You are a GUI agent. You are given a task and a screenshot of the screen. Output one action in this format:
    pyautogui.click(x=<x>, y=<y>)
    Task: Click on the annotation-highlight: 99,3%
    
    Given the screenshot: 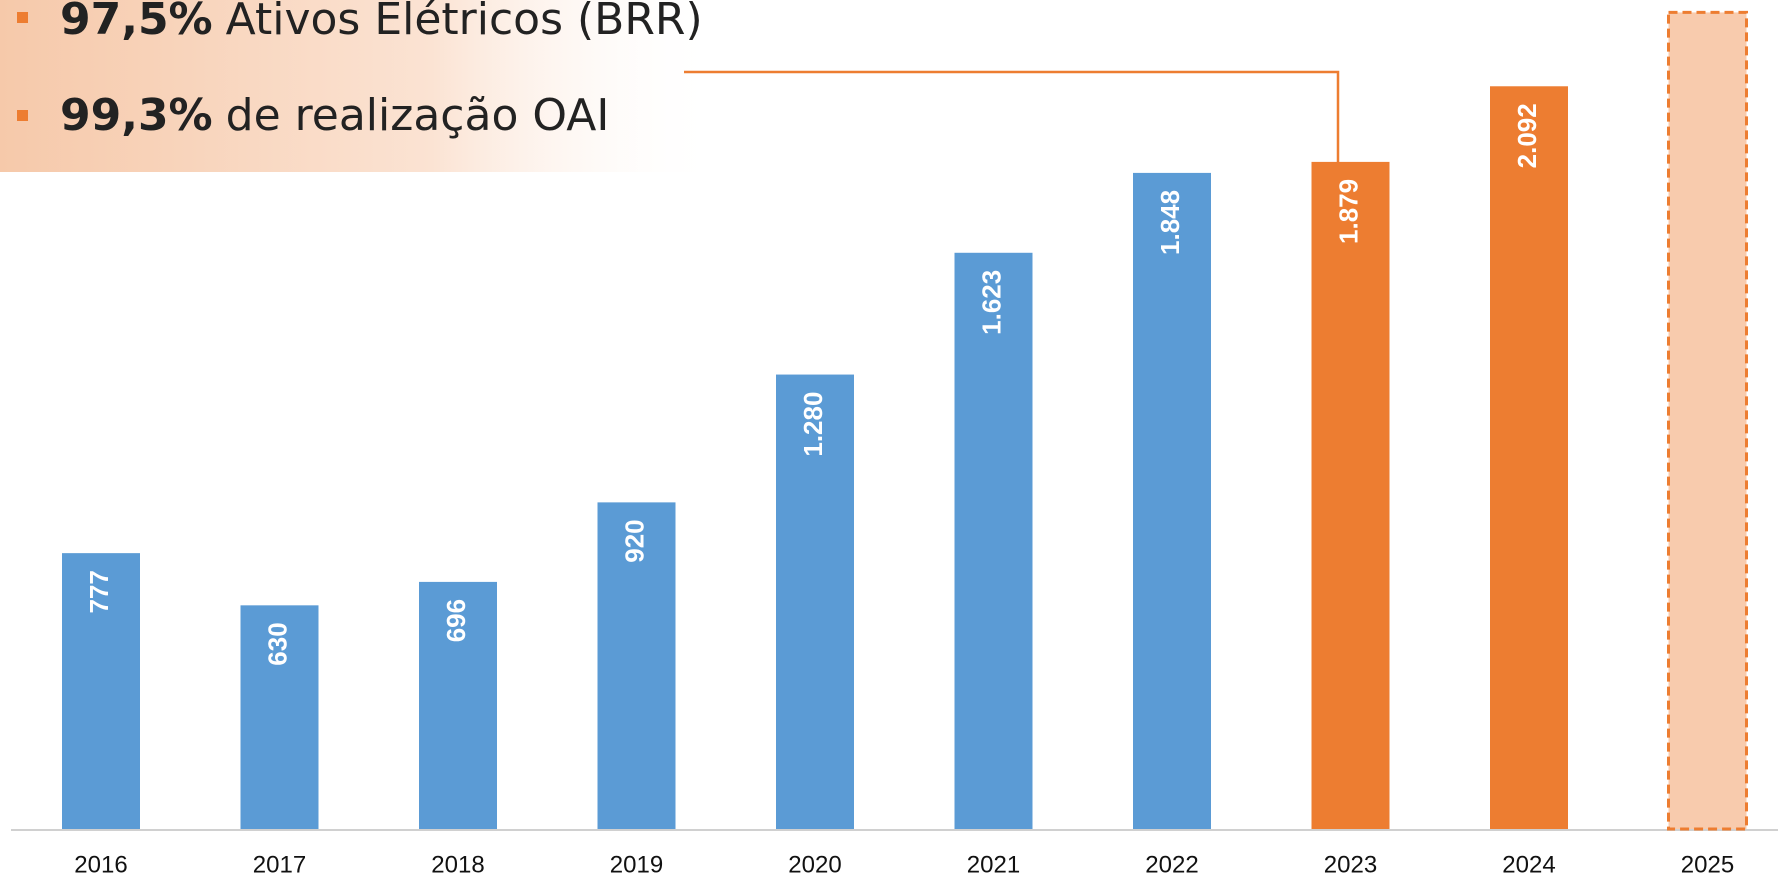 What is the action you would take?
    pyautogui.click(x=136, y=115)
    